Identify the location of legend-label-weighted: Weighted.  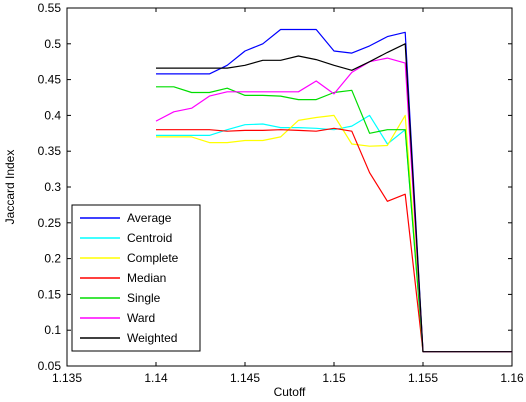
(152, 338).